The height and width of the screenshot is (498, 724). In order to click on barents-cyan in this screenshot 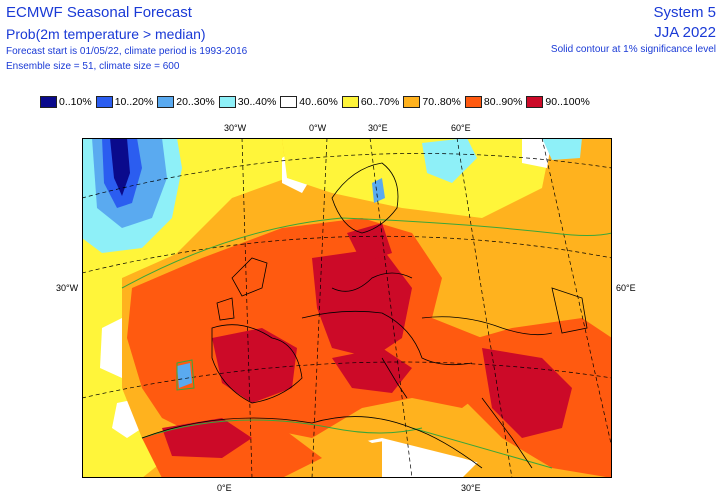, I will do `click(449, 160)`.